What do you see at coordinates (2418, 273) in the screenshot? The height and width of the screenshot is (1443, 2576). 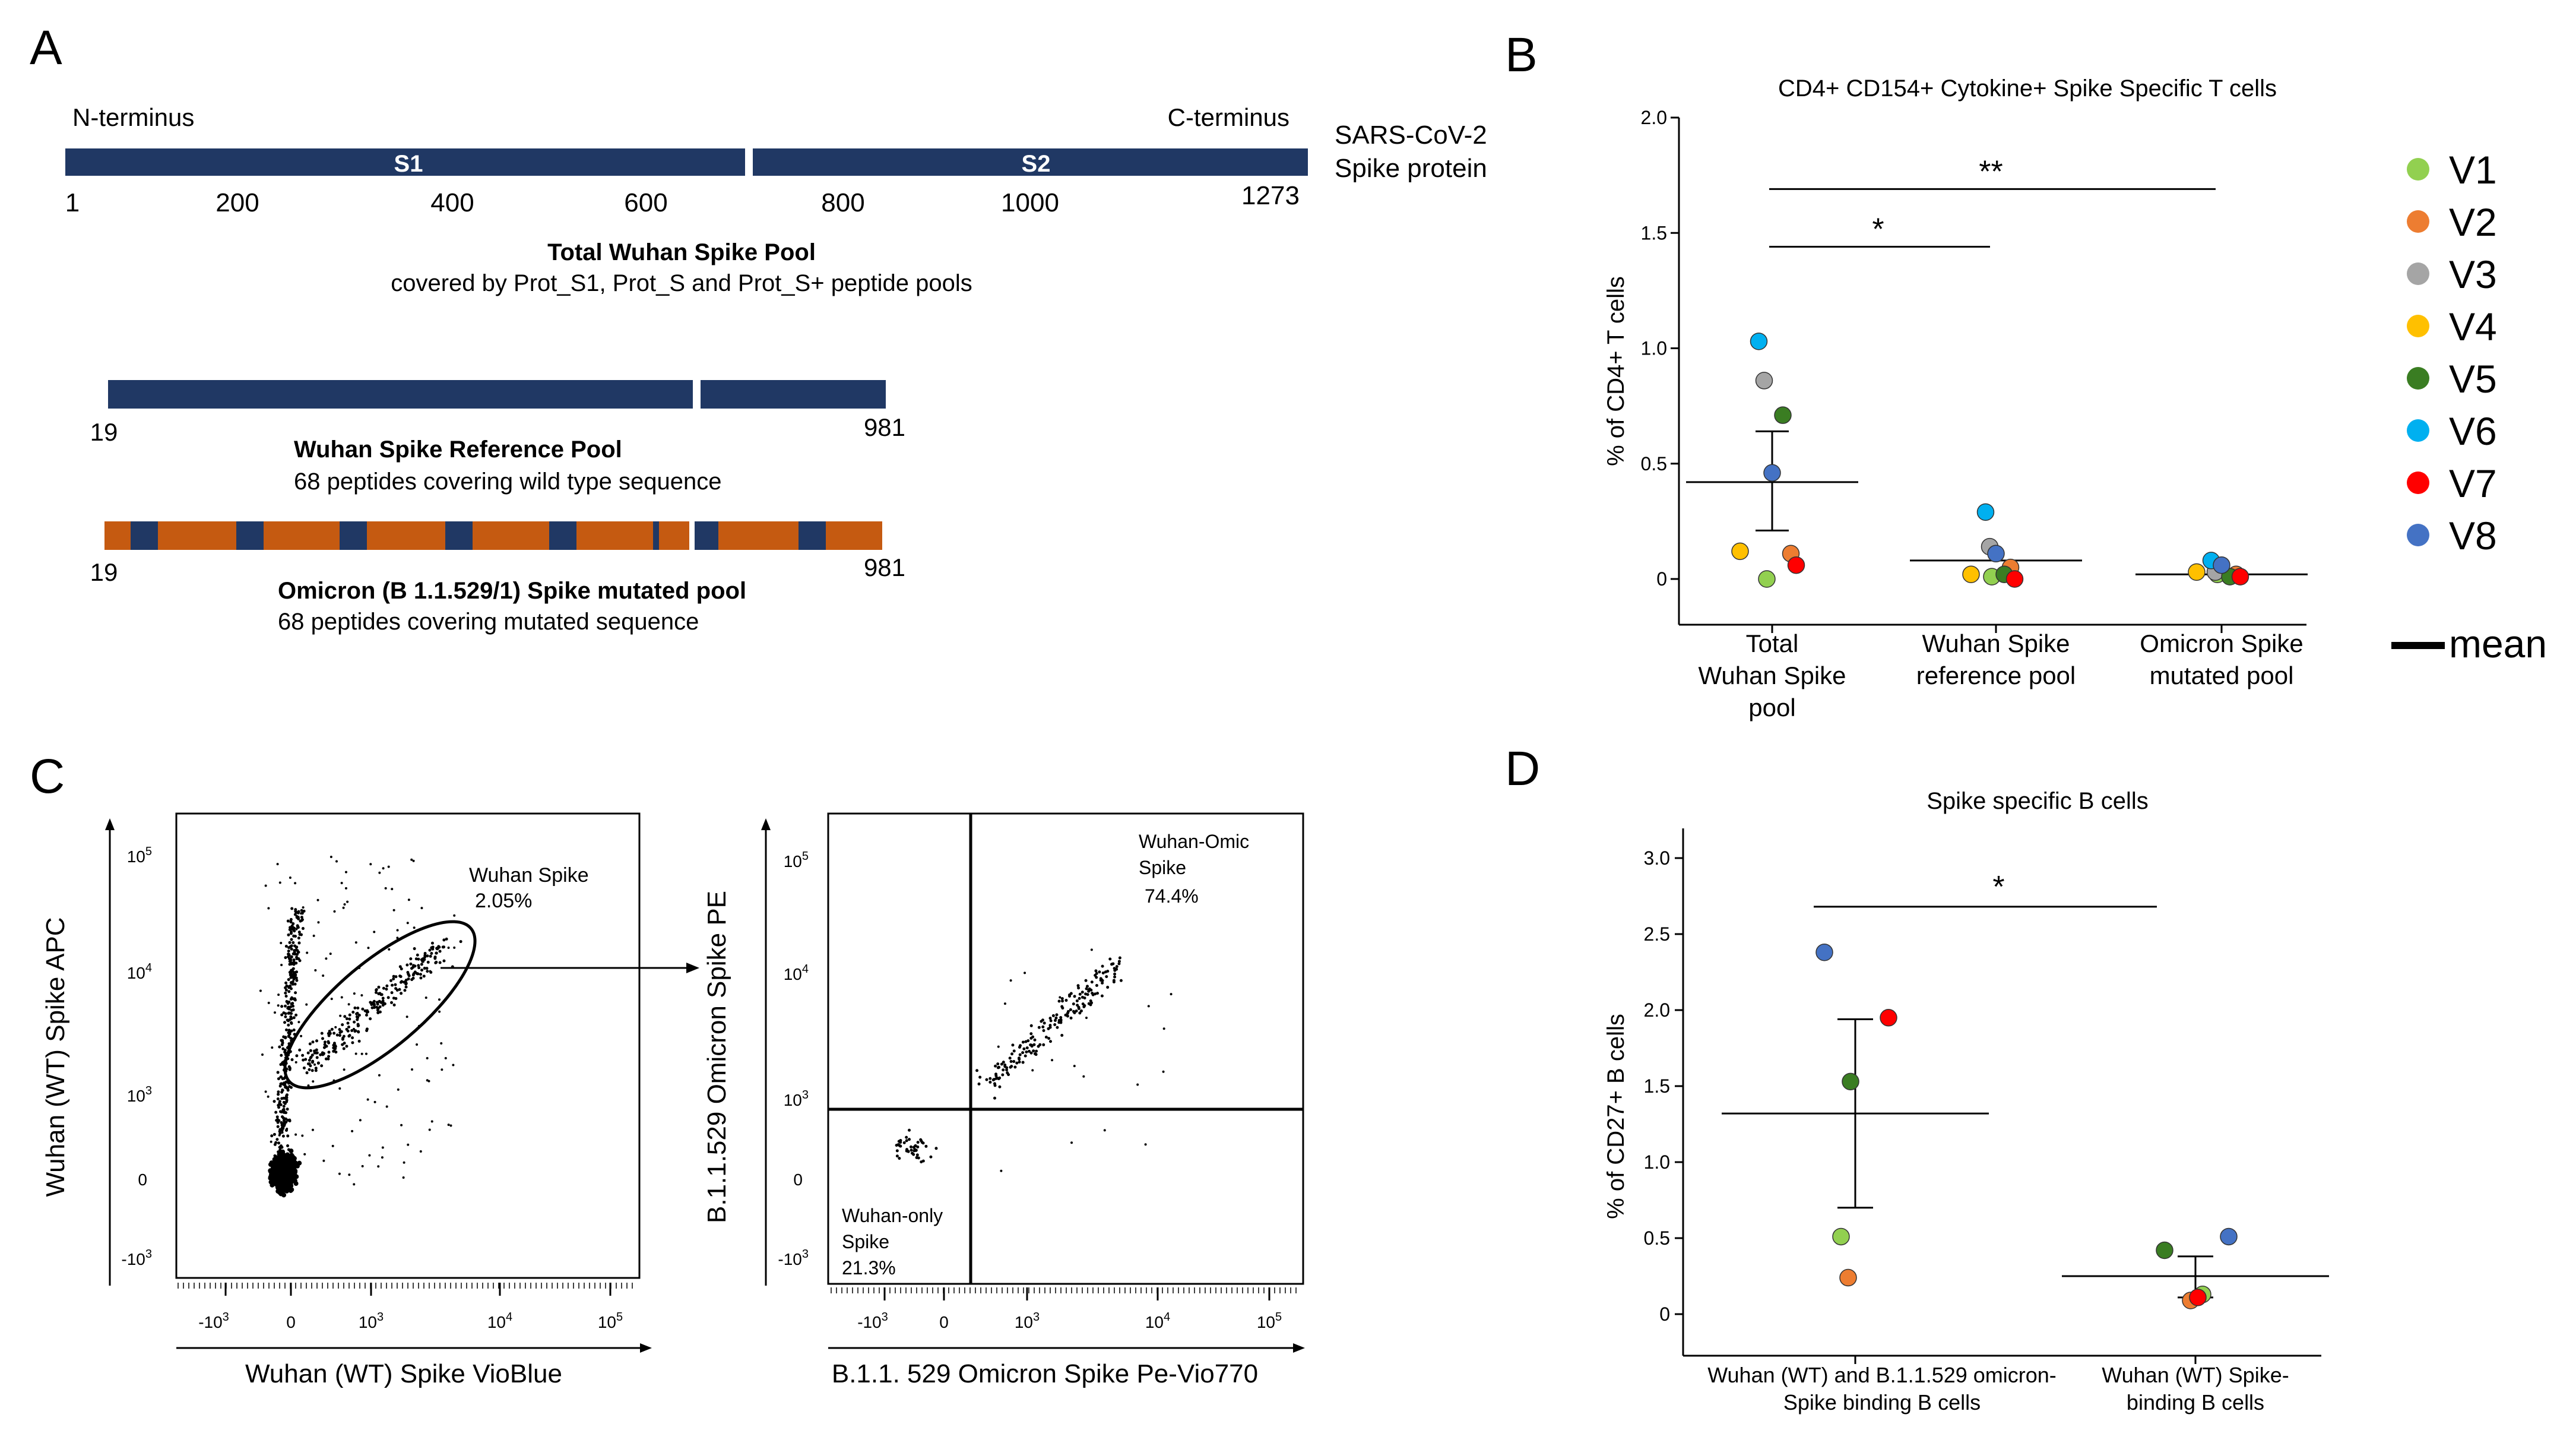 I see `legend-swatch-v3` at bounding box center [2418, 273].